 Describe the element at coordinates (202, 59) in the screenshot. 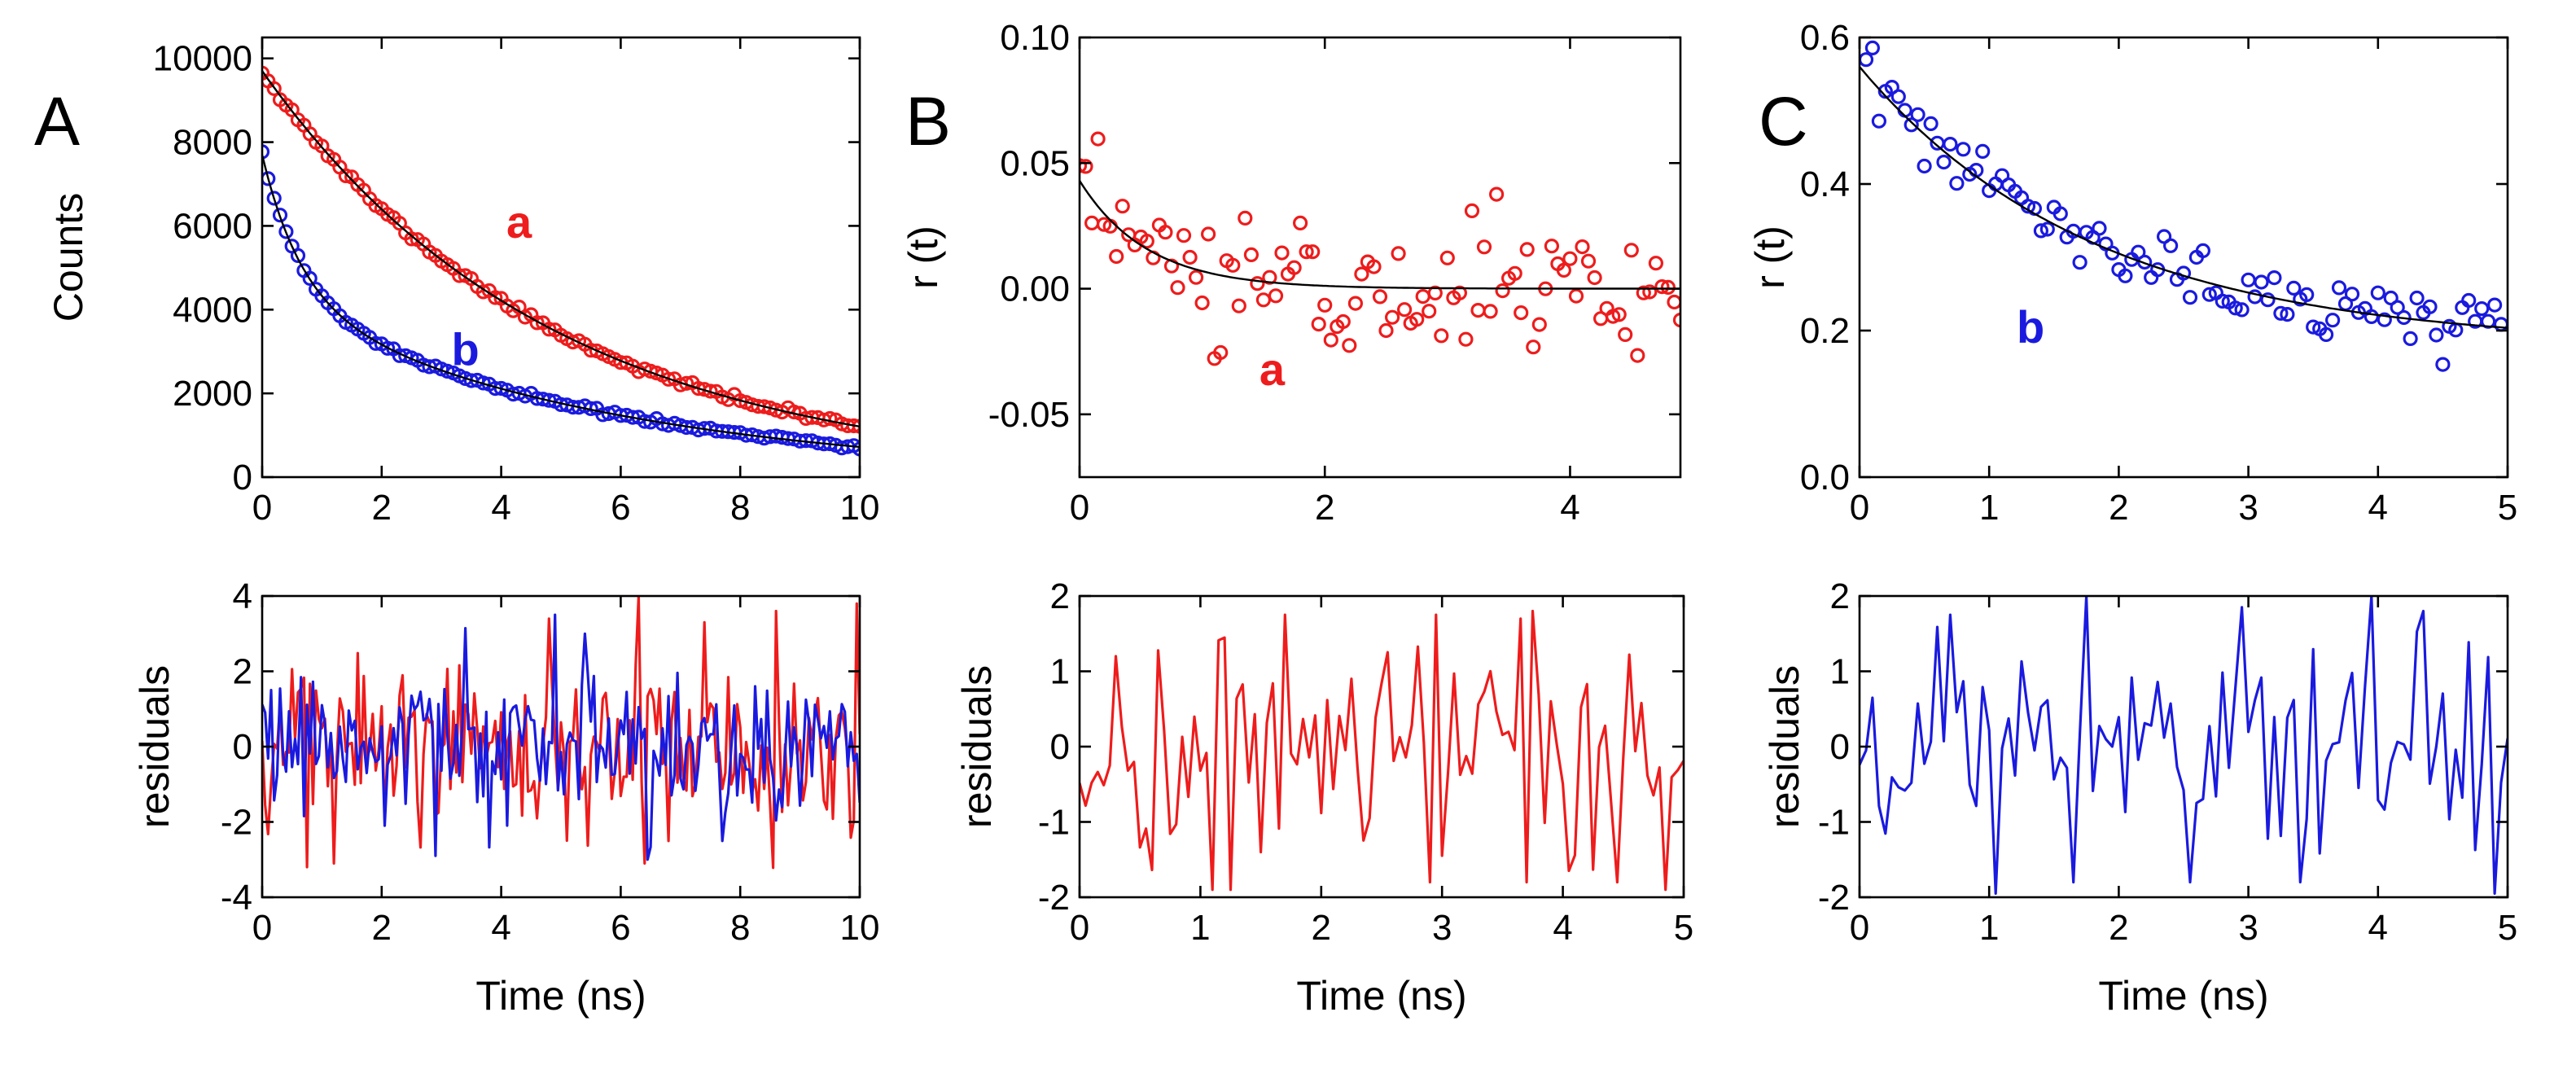

I see `y-tick-label: 10000` at that location.